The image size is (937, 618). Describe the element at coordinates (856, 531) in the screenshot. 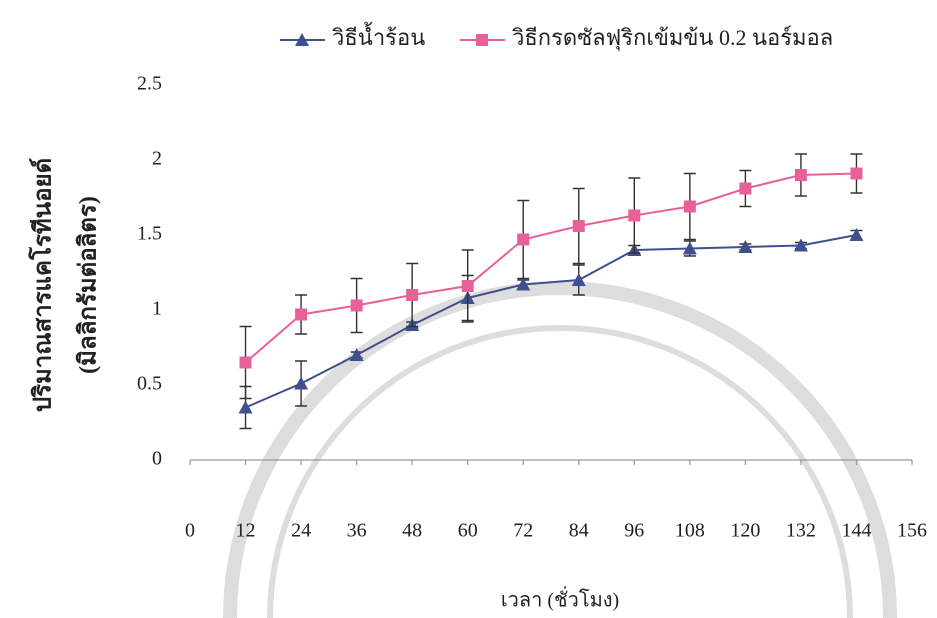

I see `x-tick-label: 144` at that location.